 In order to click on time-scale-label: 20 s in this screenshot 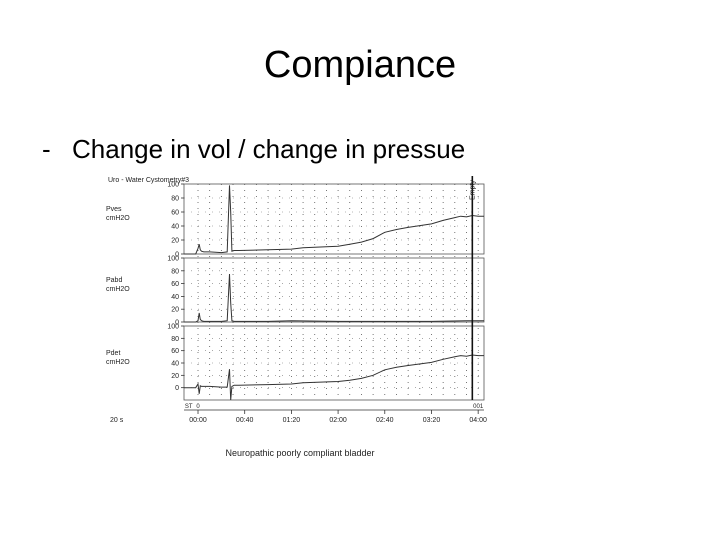, I will do `click(117, 420)`.